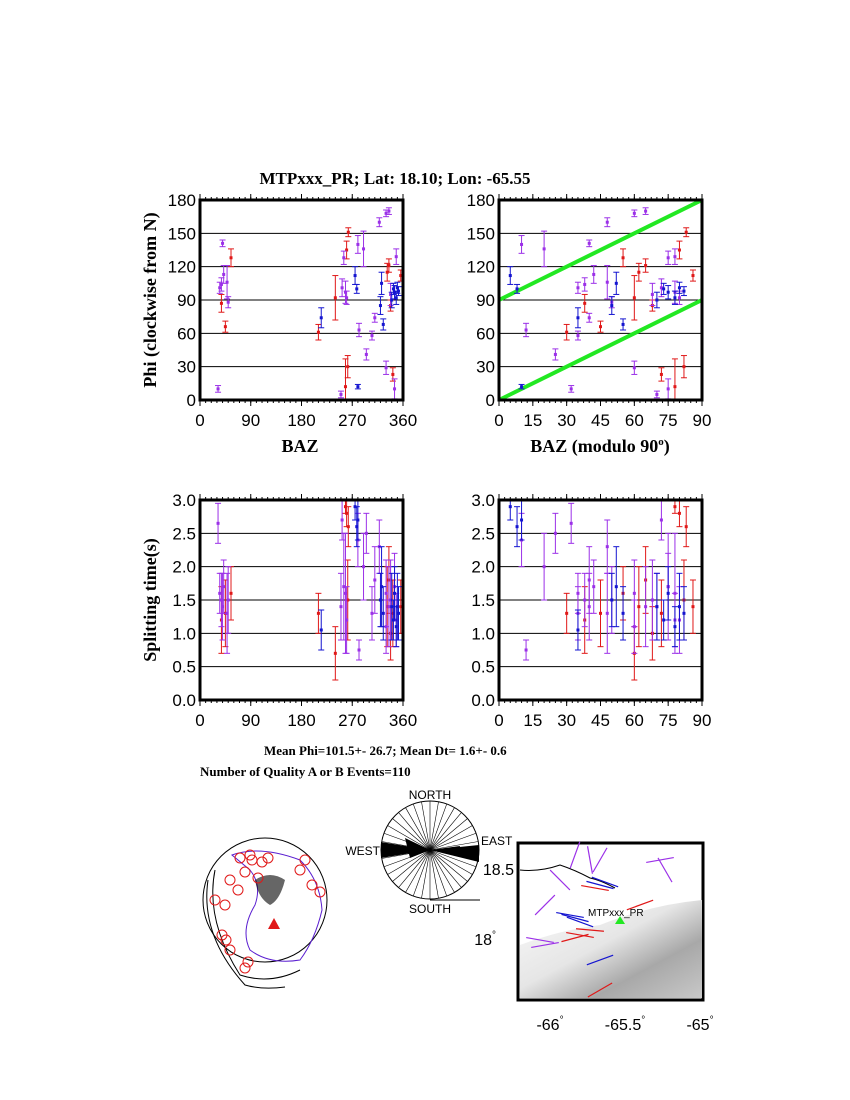  What do you see at coordinates (634, 720) in the screenshot?
I see `x-tick-label: 60` at bounding box center [634, 720].